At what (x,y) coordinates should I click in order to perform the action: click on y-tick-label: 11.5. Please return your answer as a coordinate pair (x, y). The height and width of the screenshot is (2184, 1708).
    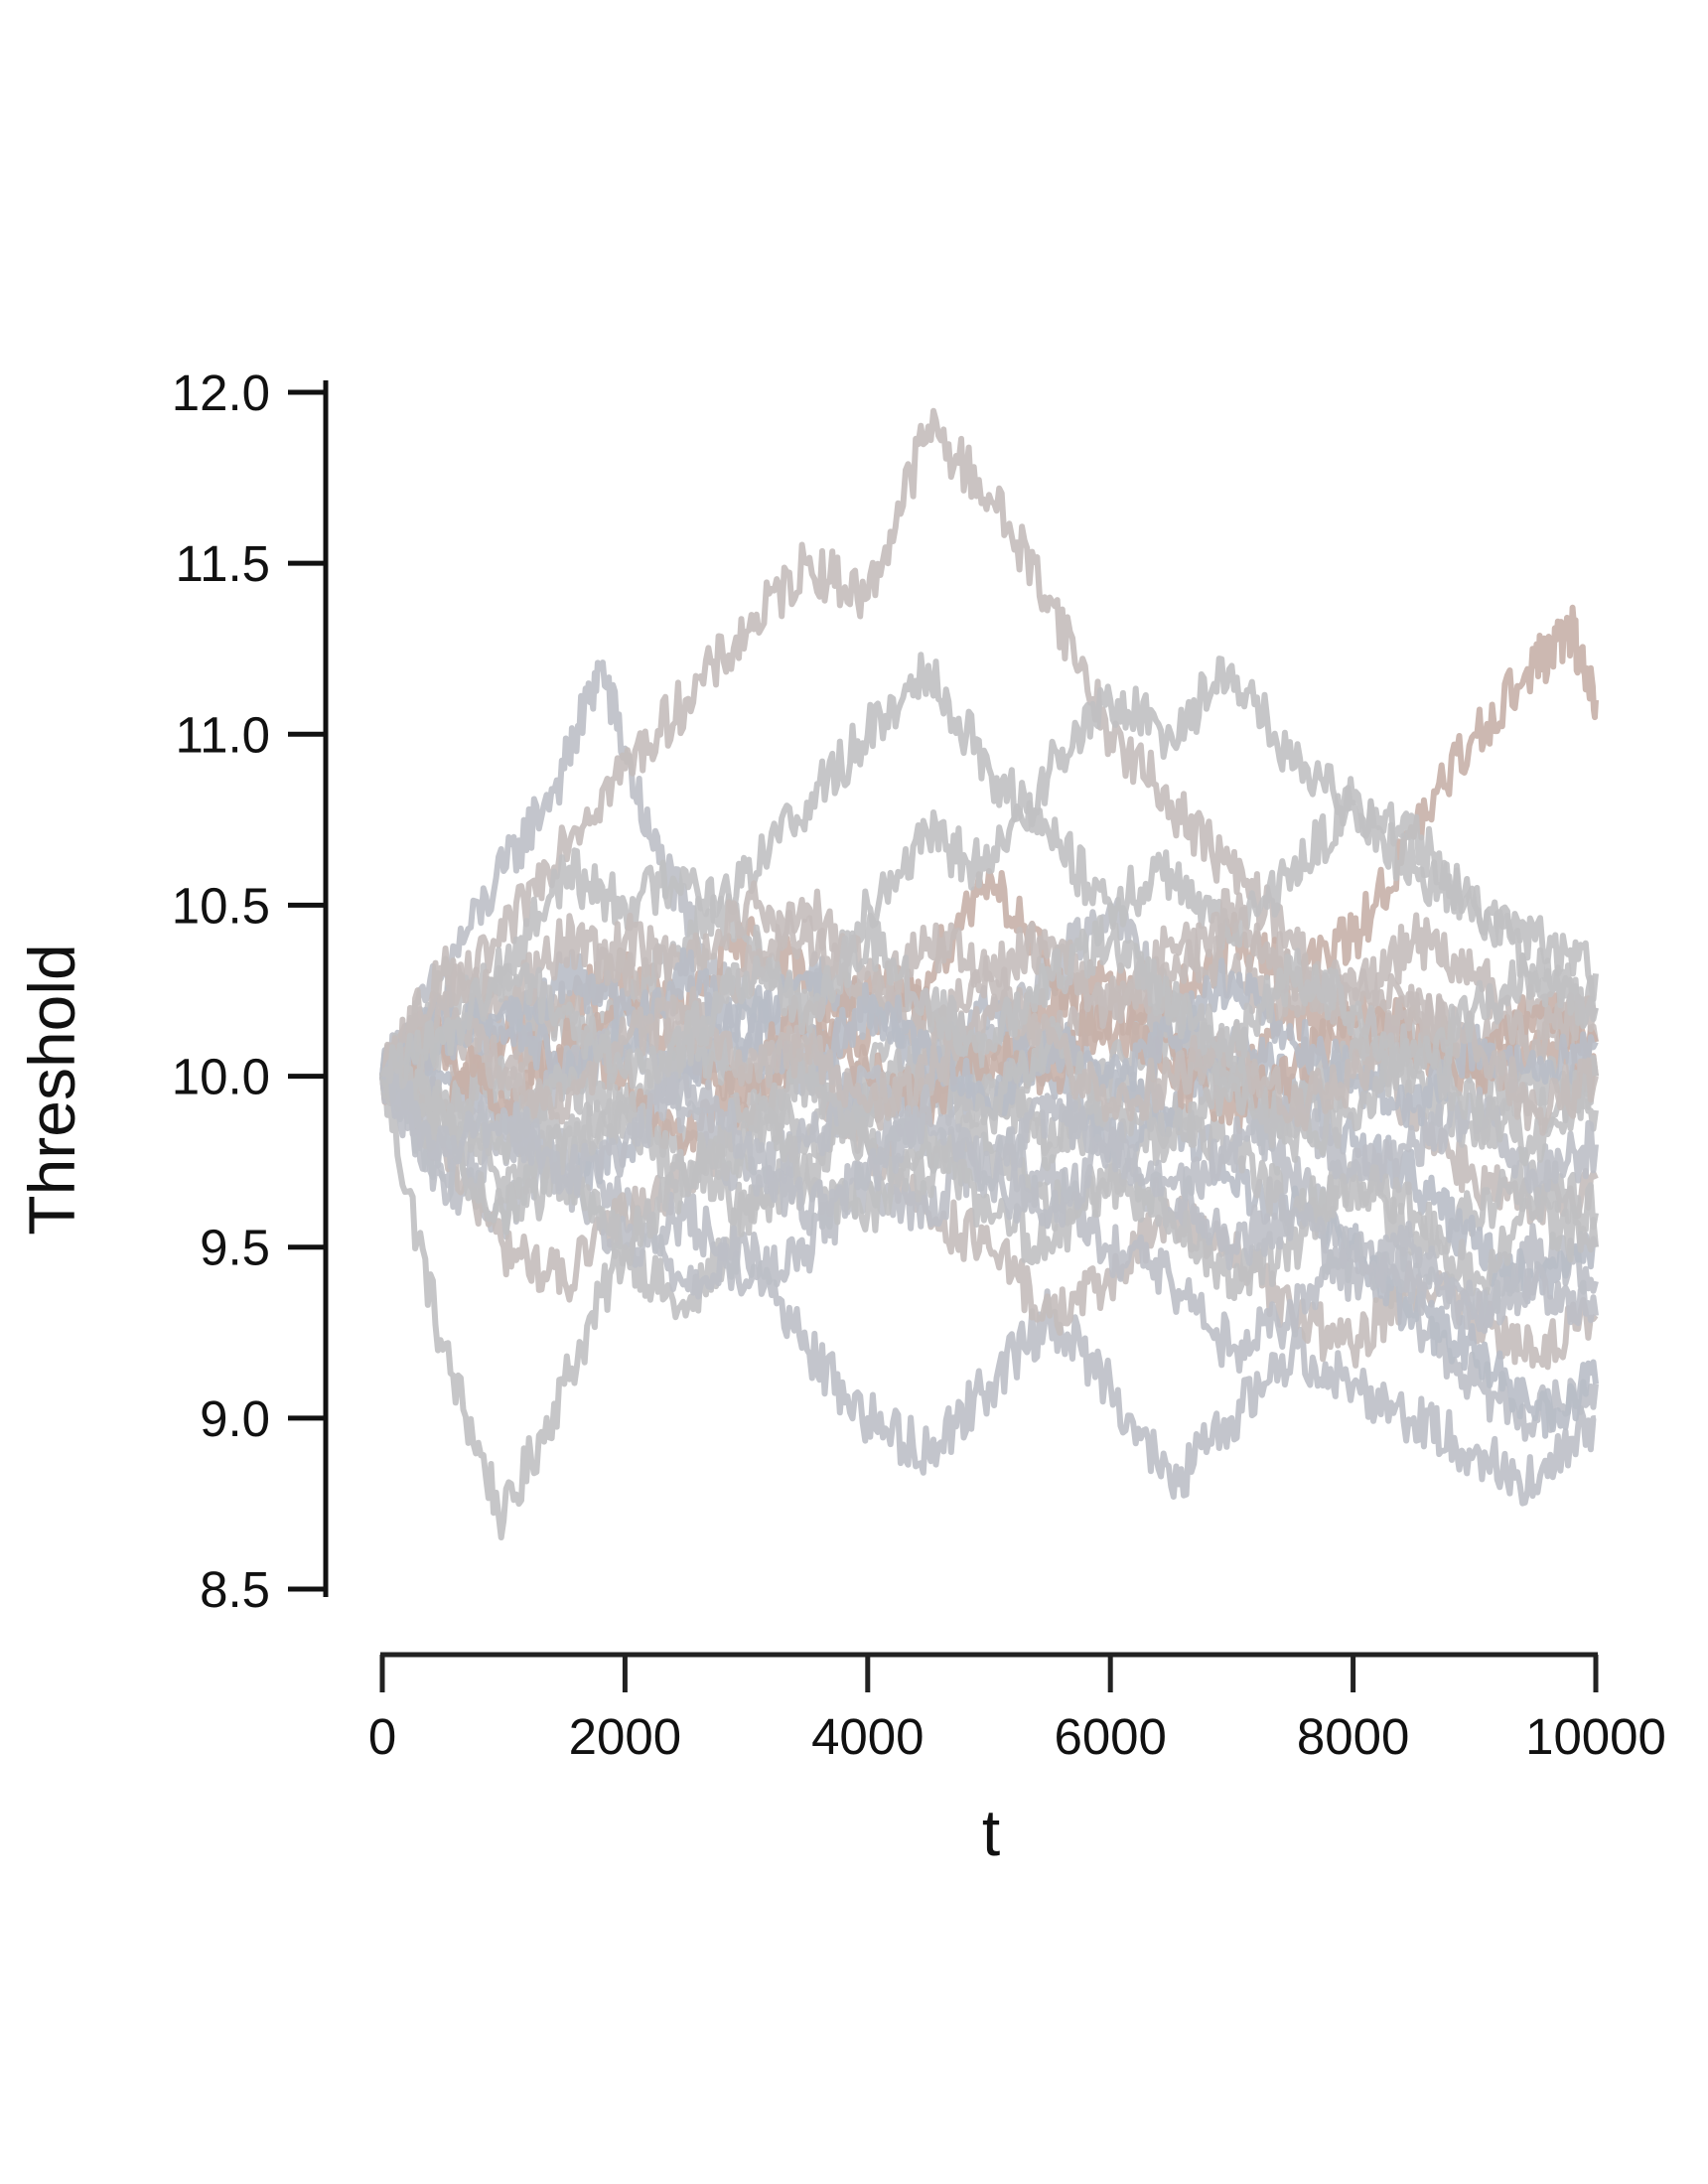
    Looking at the image, I should click on (223, 563).